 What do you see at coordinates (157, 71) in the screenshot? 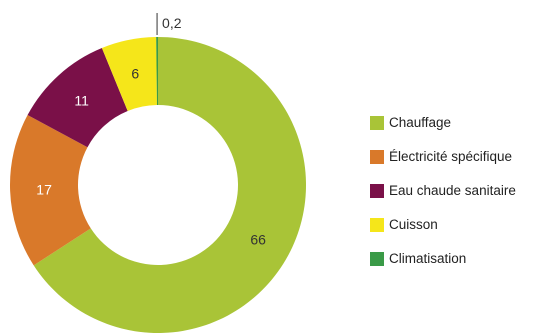
I see `slice-climatisation` at bounding box center [157, 71].